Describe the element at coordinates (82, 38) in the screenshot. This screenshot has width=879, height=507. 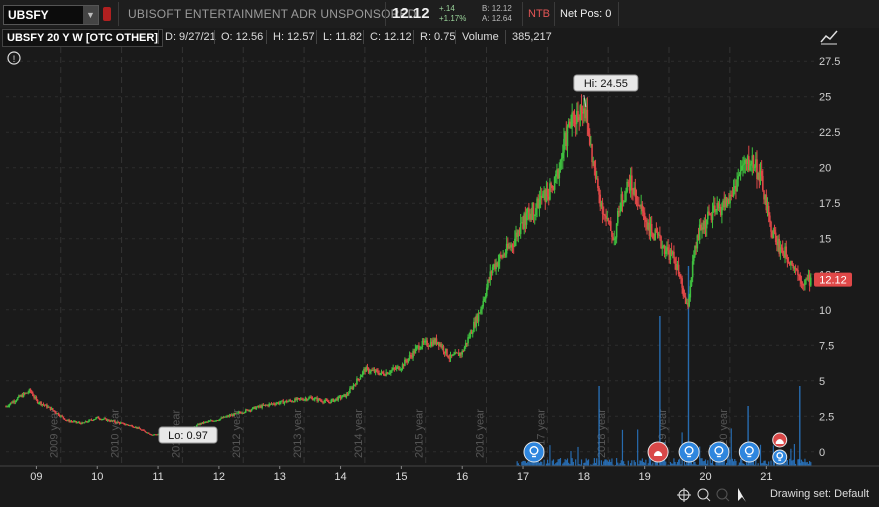
I see `chart-title: UBSFY 20 Y W [OTC OTHER]` at that location.